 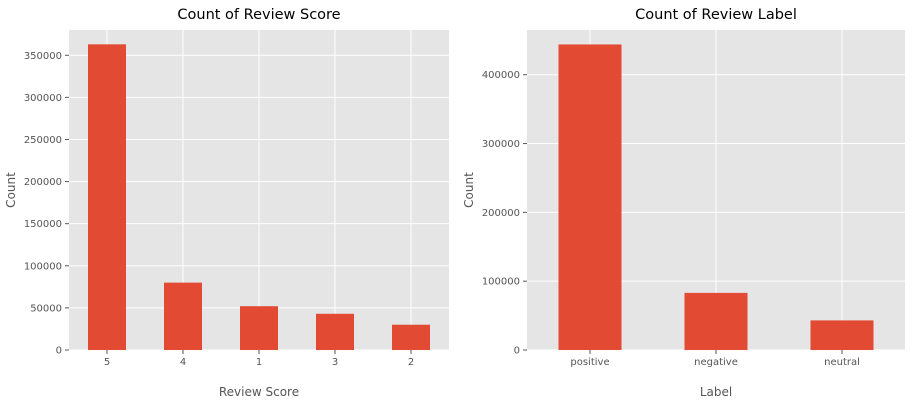 I want to click on bar-negative, so click(x=716, y=321).